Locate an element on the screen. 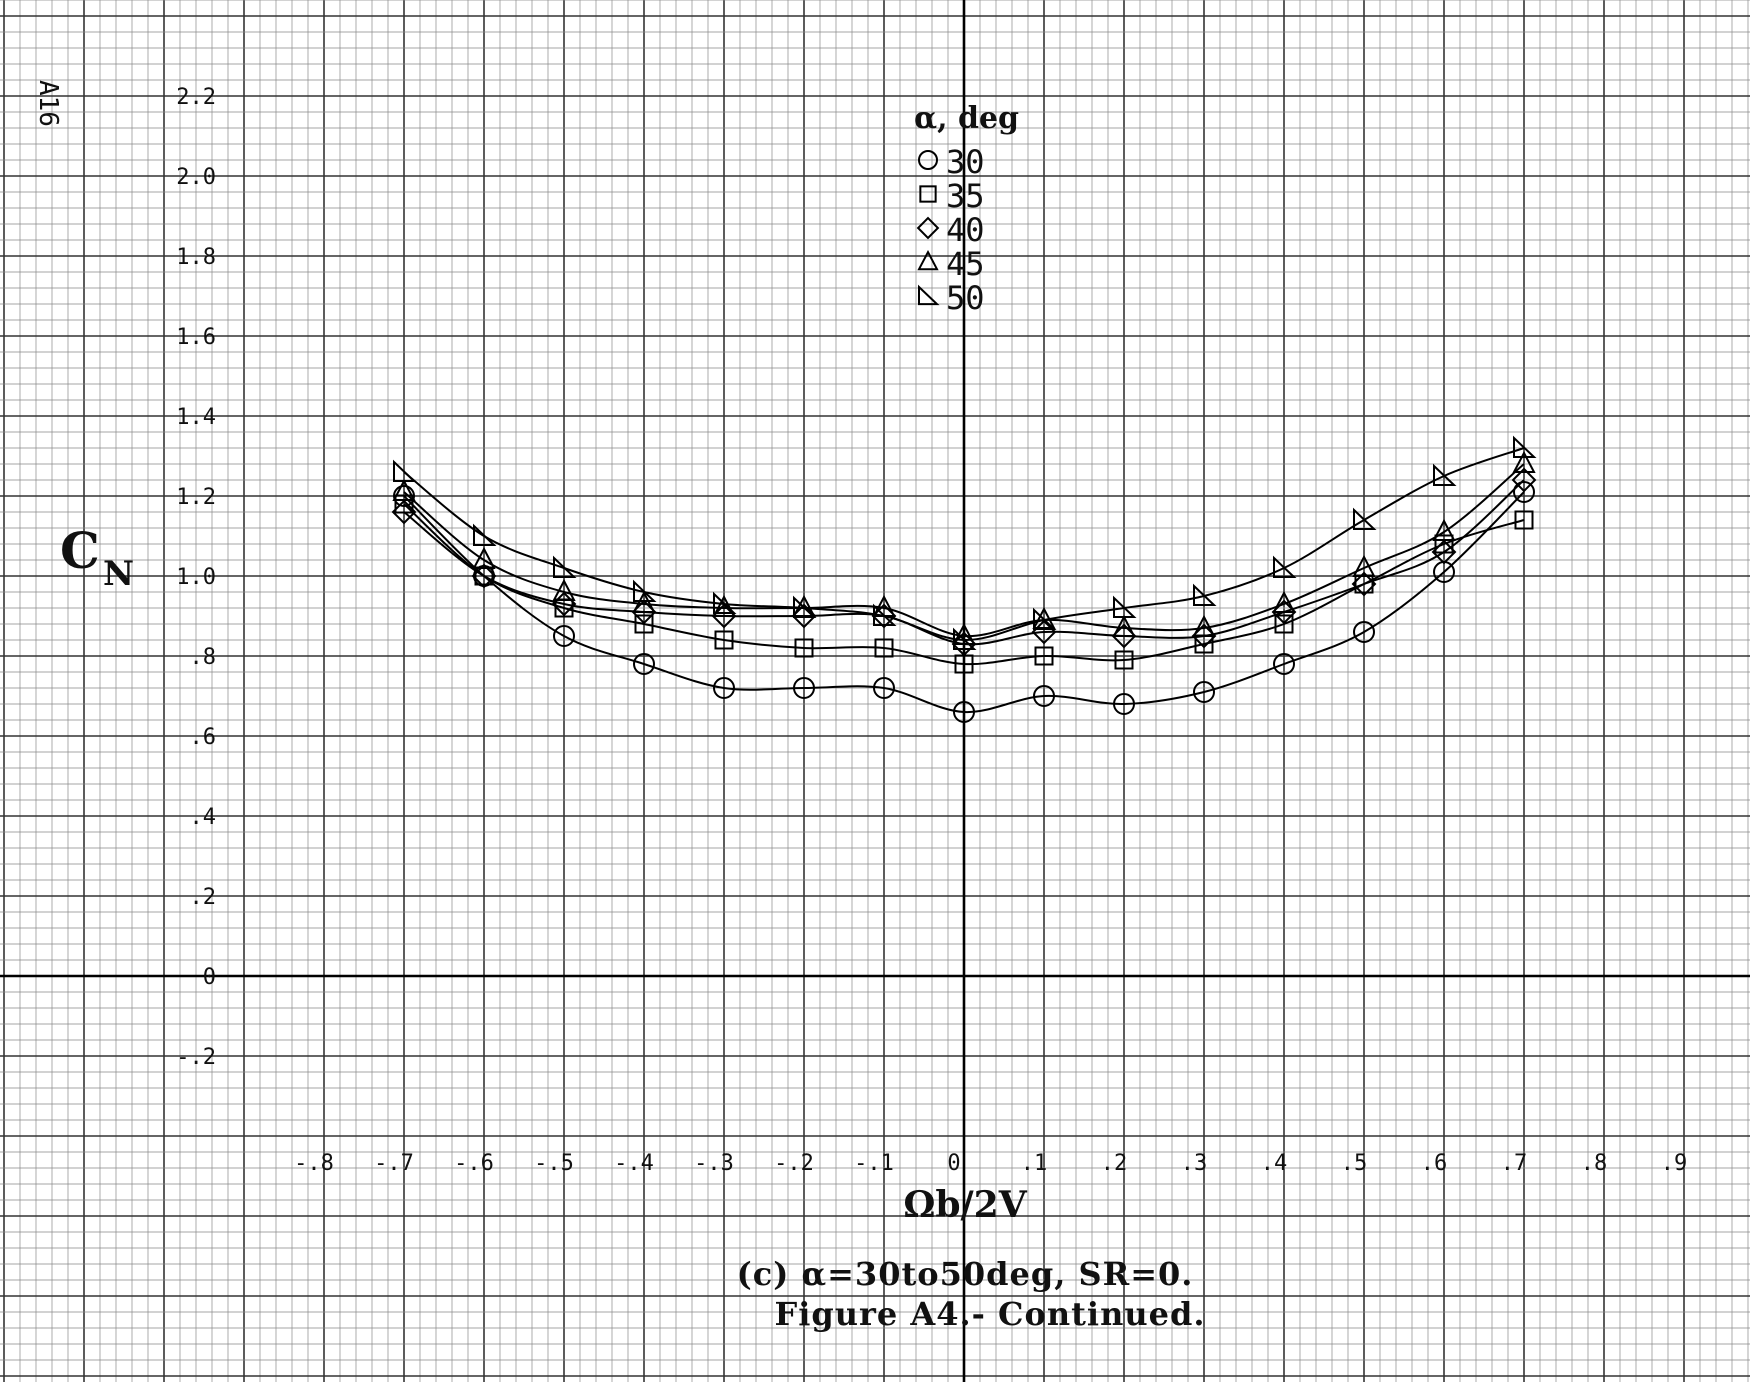 This screenshot has width=1750, height=1382. legend-item-40: 40 is located at coordinates (950, 230).